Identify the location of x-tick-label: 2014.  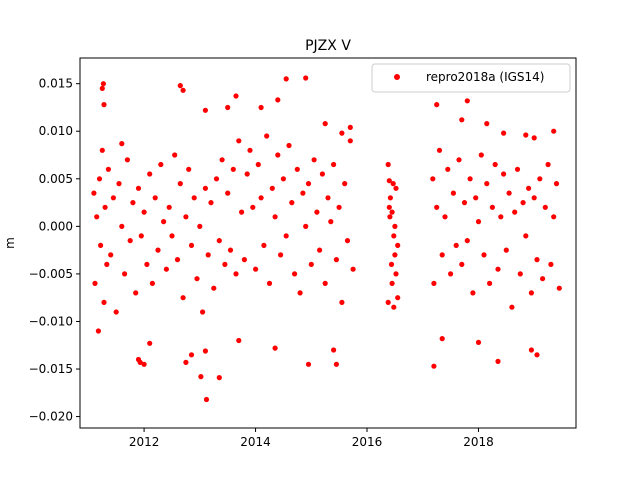
(255, 442).